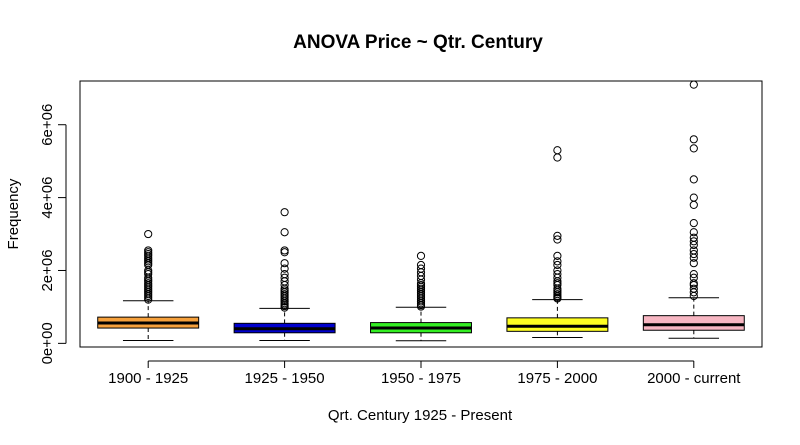 This screenshot has height=445, width=800. What do you see at coordinates (53, 234) in the screenshot?
I see `y-axis: 0e+00 2e+06 4e+06 6e+06` at bounding box center [53, 234].